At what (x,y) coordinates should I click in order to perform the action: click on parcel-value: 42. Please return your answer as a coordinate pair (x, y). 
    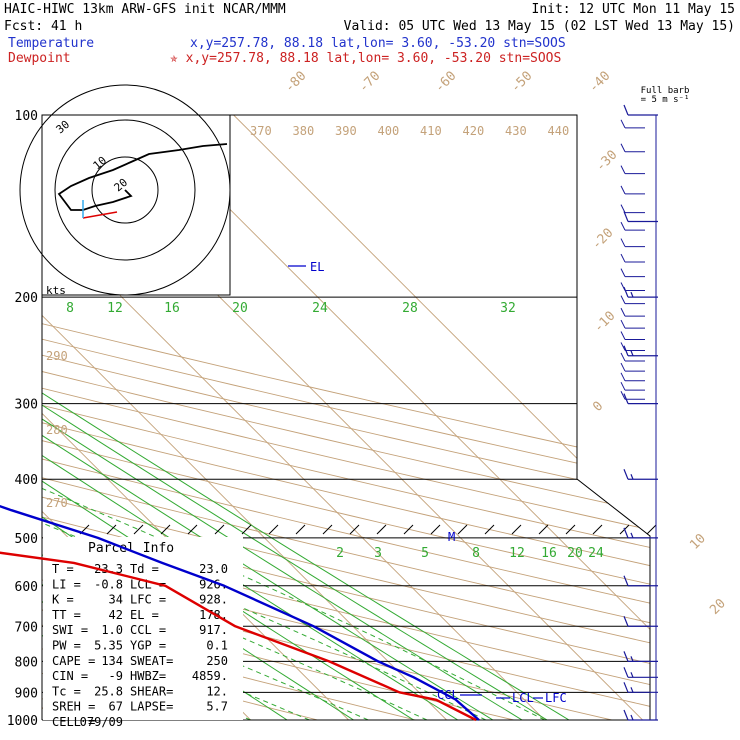
    Looking at the image, I should click on (116, 615).